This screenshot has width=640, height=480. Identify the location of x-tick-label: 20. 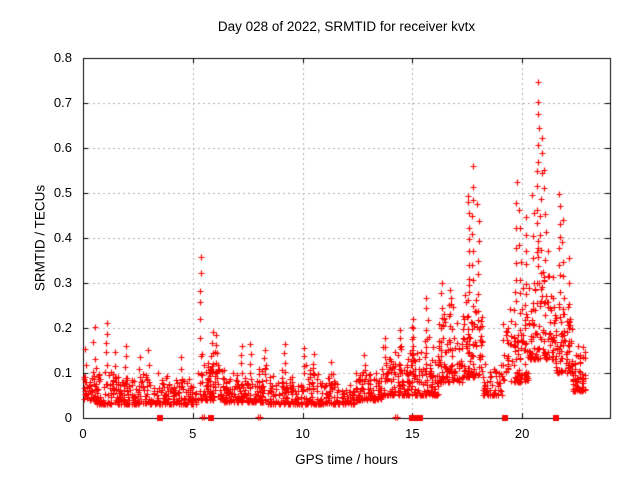
(522, 433).